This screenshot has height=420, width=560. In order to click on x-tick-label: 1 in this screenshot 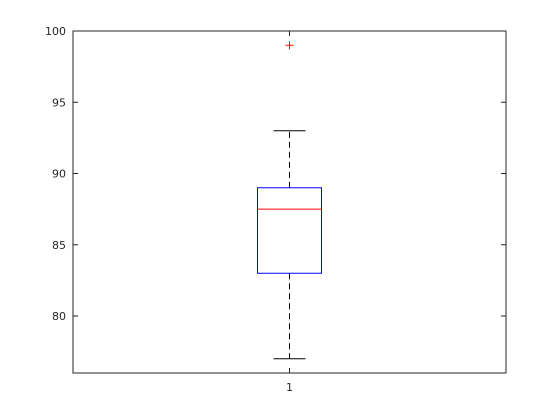, I will do `click(289, 387)`.